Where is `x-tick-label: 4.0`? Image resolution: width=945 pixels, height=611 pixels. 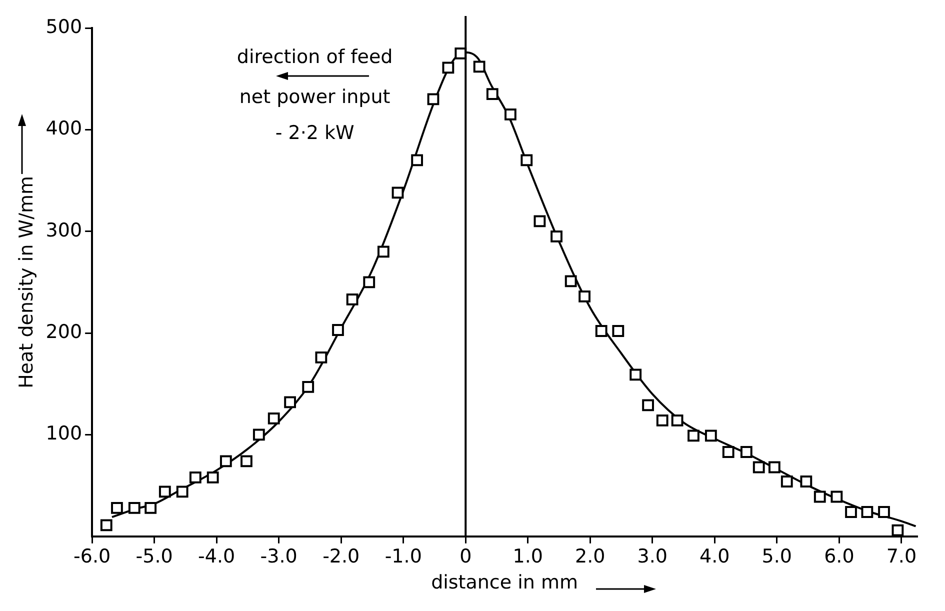
x-tick-label: 4.0 is located at coordinates (715, 557).